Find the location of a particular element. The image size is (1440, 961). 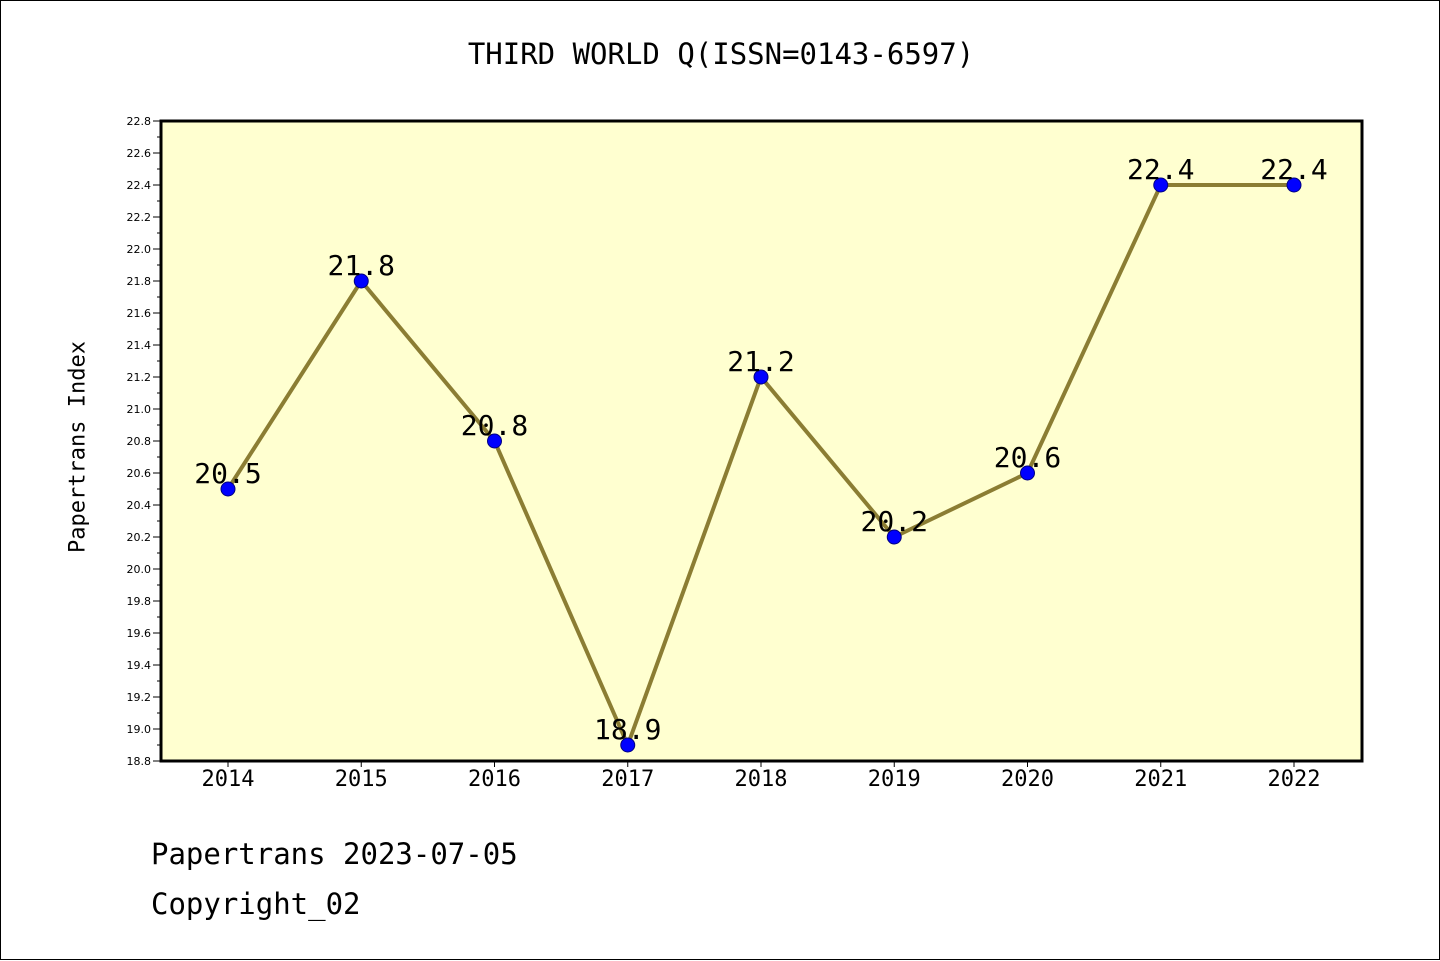

x-tick-label: 2017 is located at coordinates (627, 779).